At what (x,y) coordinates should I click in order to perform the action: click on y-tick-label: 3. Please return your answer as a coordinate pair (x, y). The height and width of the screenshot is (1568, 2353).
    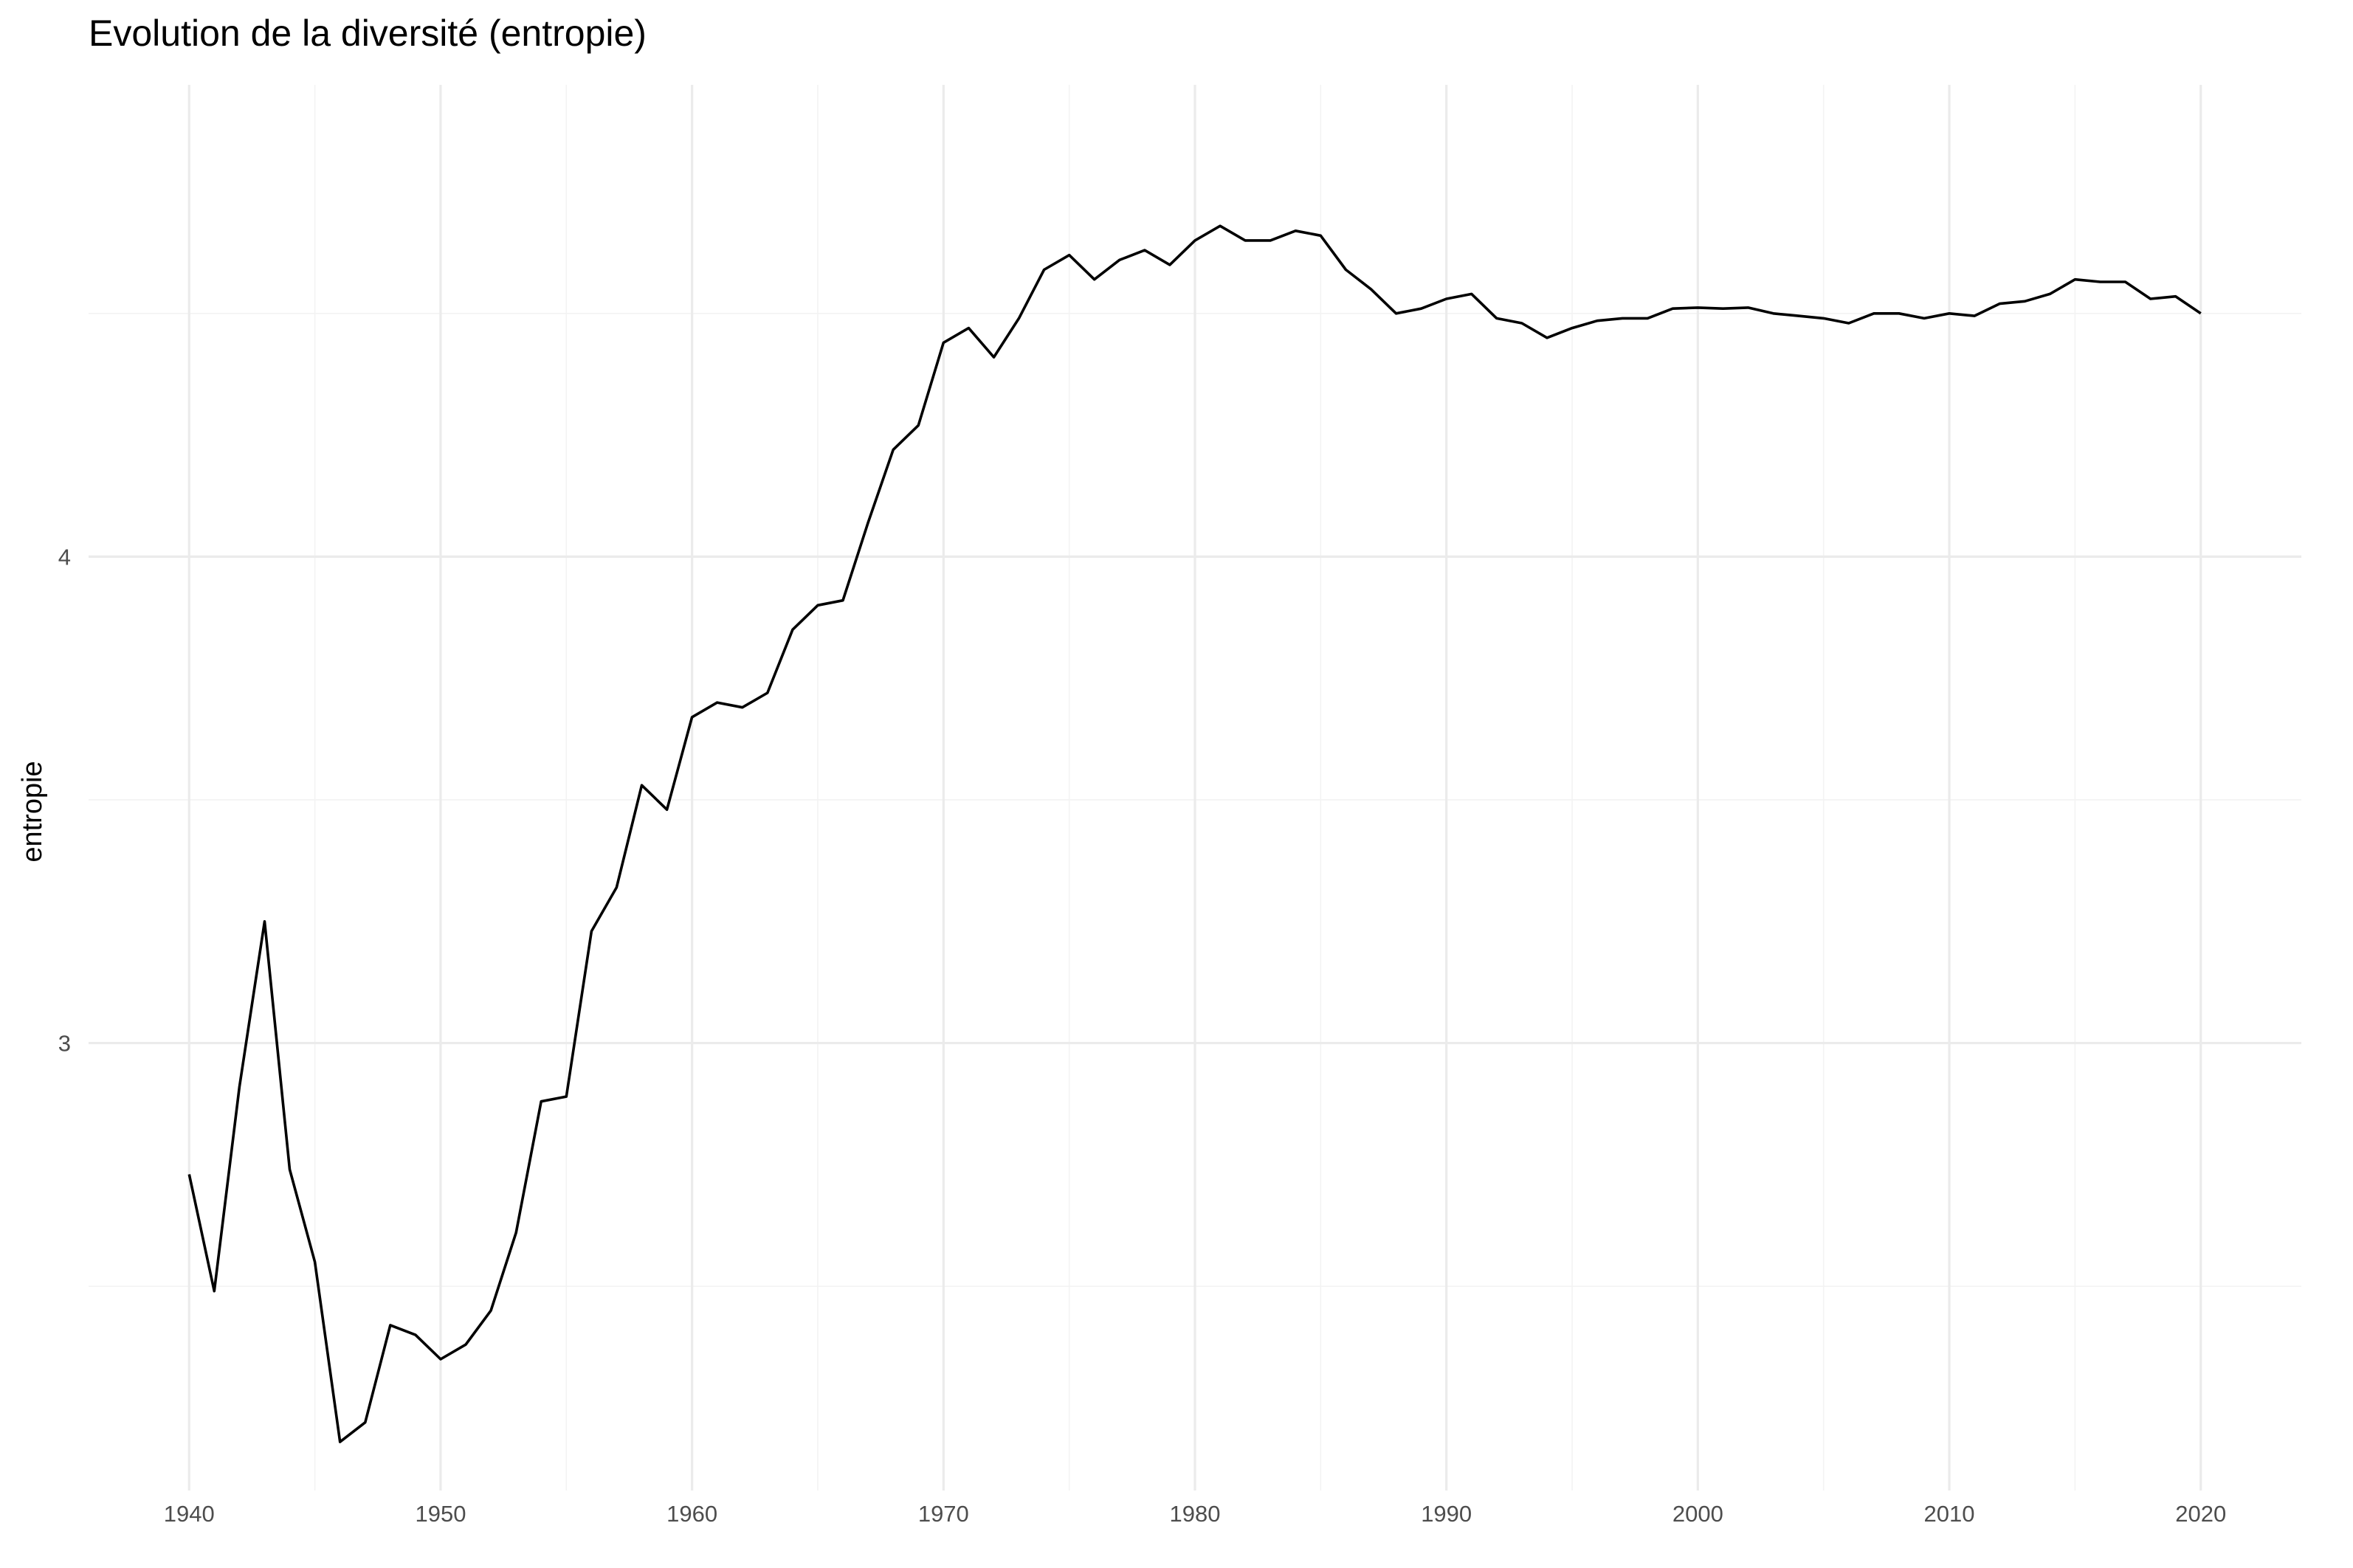
    Looking at the image, I should click on (64, 1044).